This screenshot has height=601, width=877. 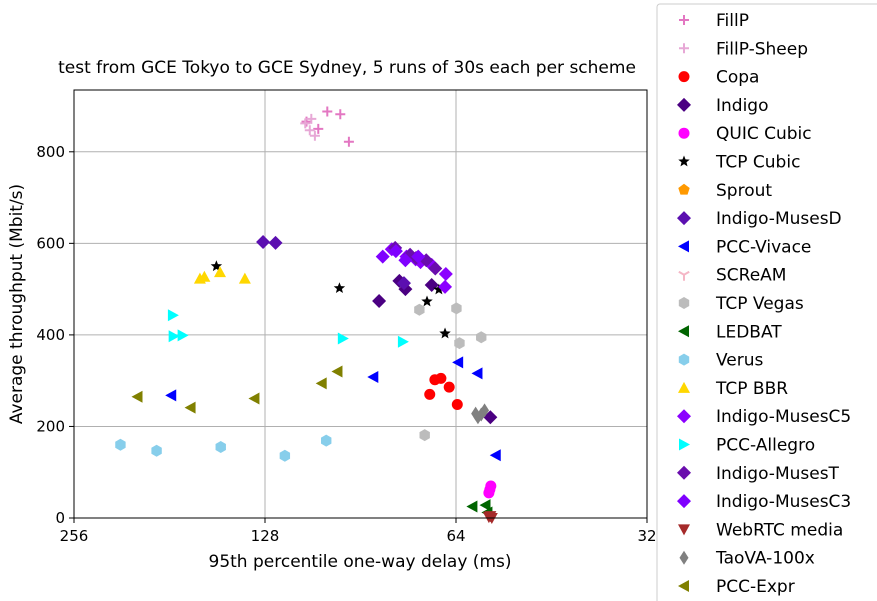 What do you see at coordinates (765, 446) in the screenshot?
I see `legend-label: PCC-Allegro` at bounding box center [765, 446].